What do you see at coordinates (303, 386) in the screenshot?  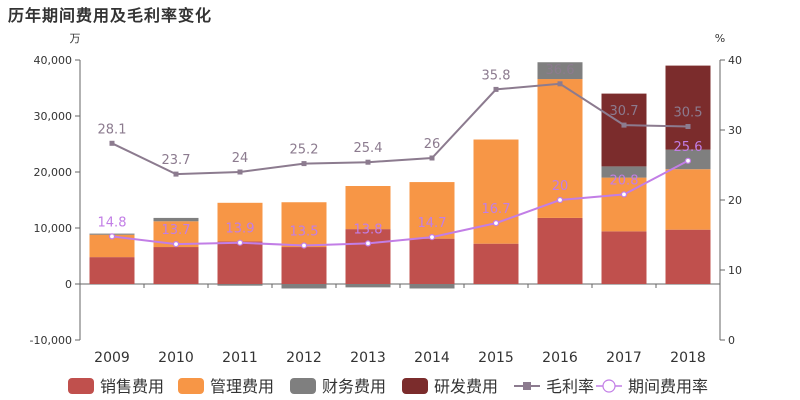 I see `legend-swatch-财务费用` at bounding box center [303, 386].